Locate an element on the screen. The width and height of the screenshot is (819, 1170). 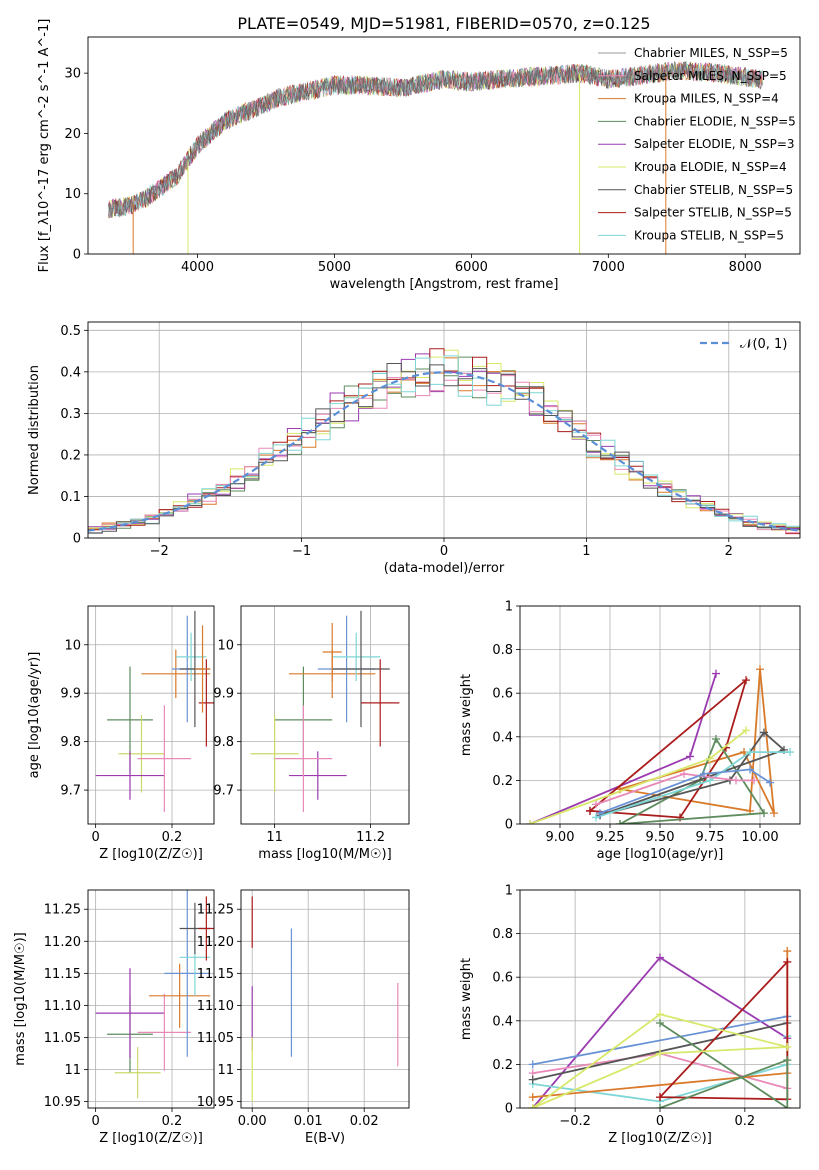
y-tick-label: 1 is located at coordinates (509, 891).